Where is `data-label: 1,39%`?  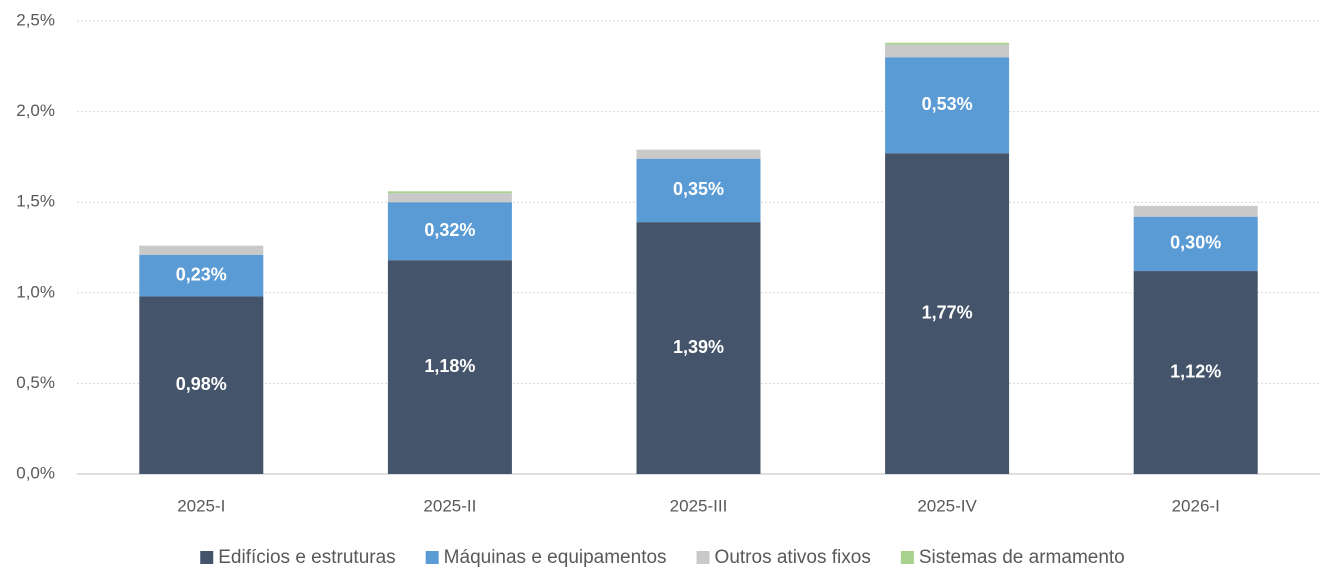 data-label: 1,39% is located at coordinates (698, 347).